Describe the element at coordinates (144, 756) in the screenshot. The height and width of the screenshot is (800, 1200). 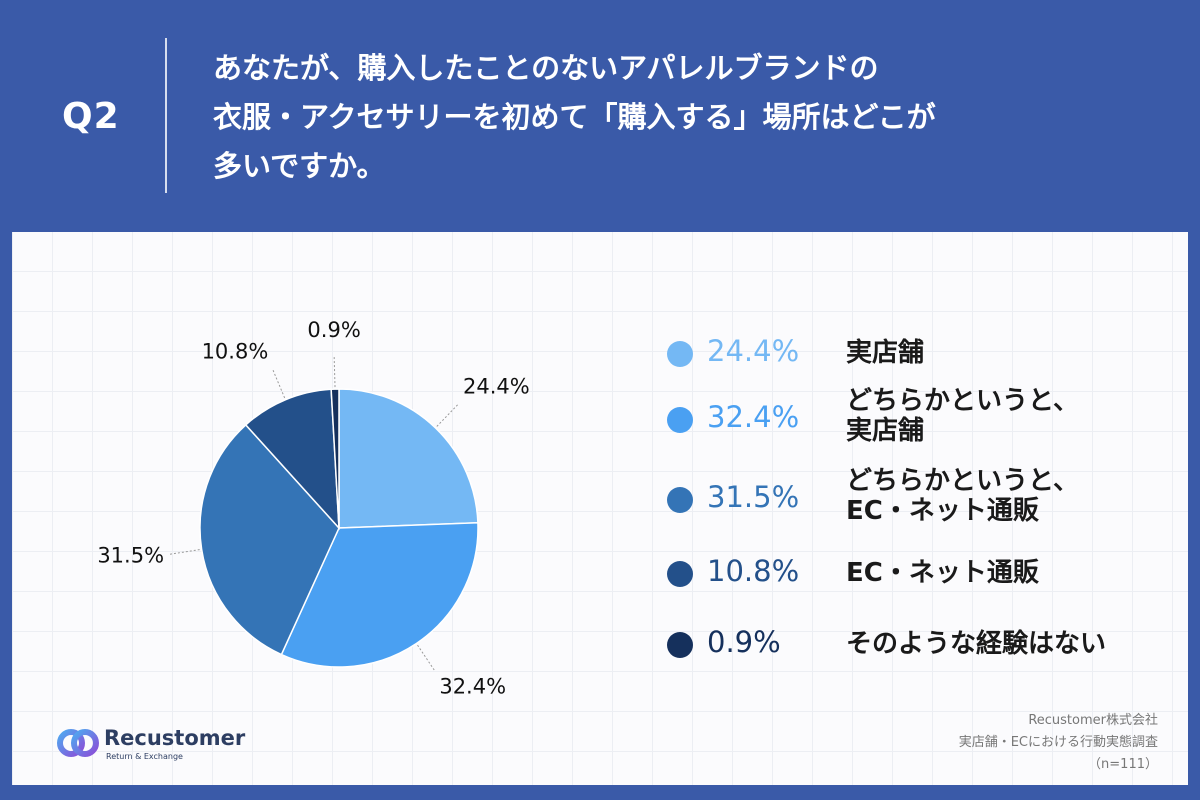
I see `logo-tagline: Return & Exchange` at that location.